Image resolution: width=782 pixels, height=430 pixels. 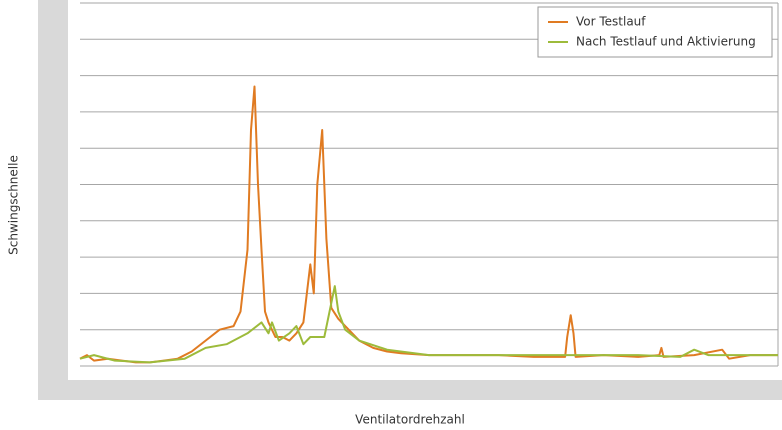 What do you see at coordinates (611, 22) in the screenshot?
I see `legend-label: Vor Testlauf` at bounding box center [611, 22].